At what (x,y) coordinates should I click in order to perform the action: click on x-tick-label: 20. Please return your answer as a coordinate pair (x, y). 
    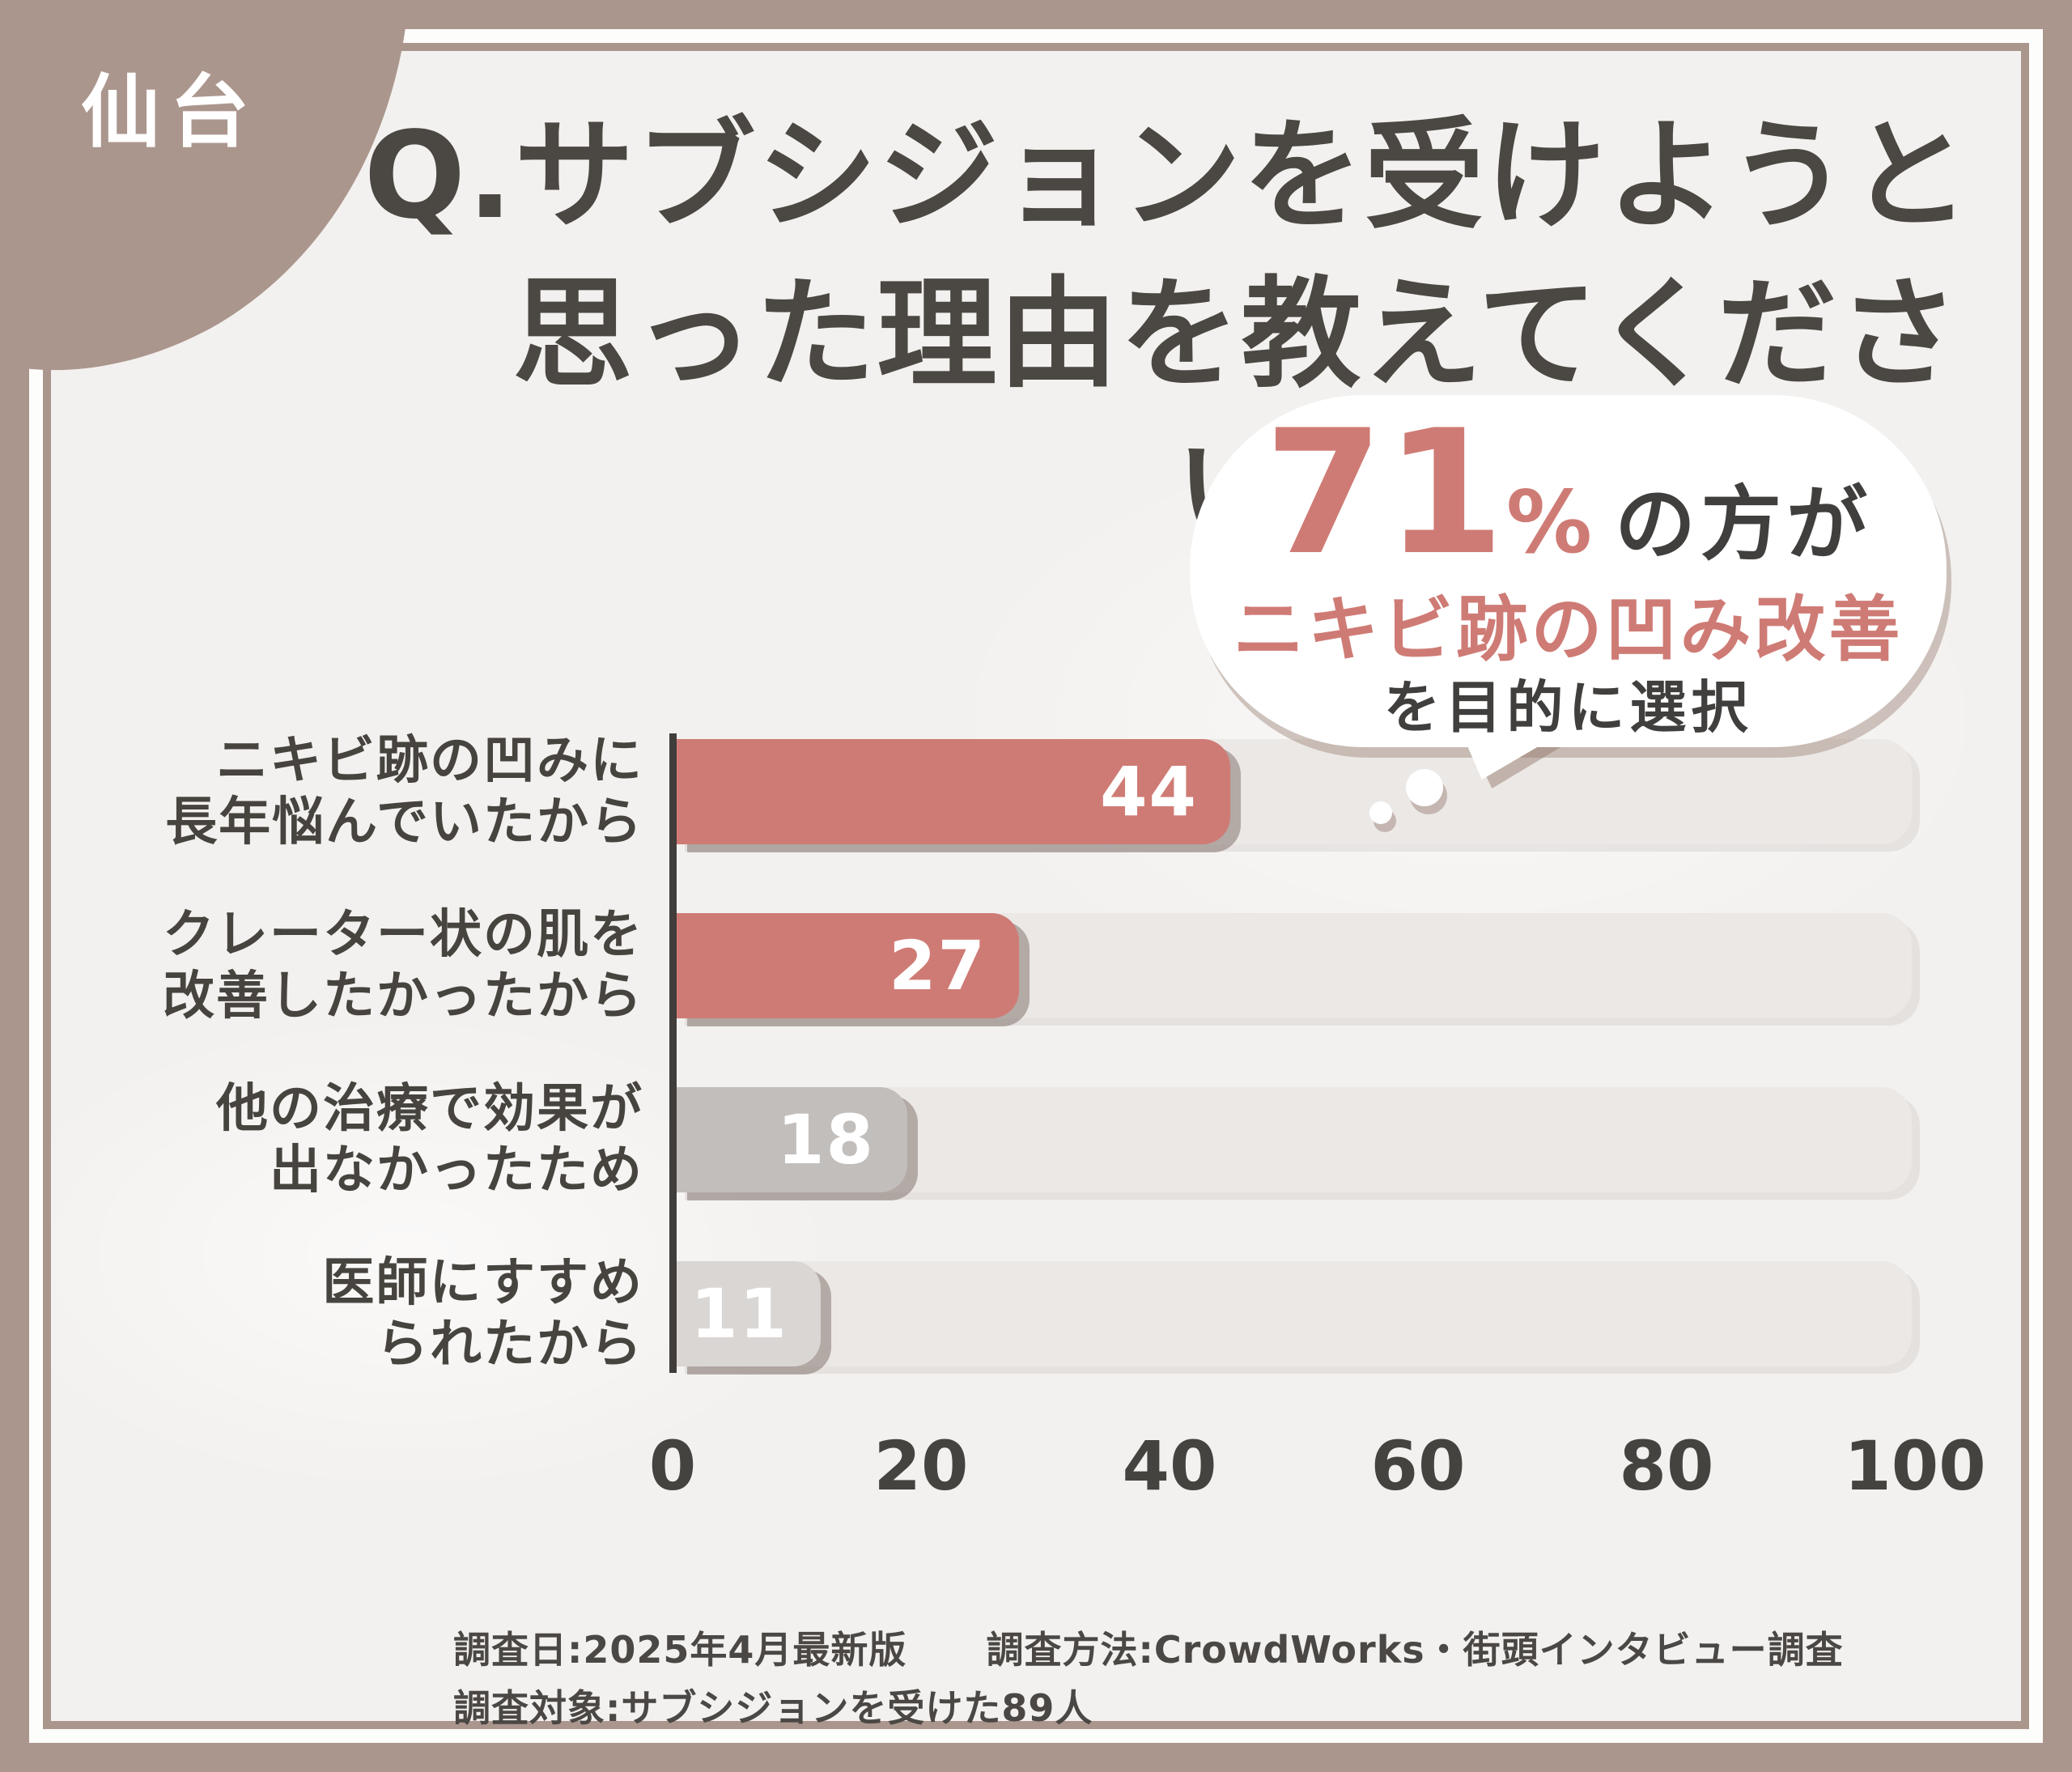
    Looking at the image, I should click on (921, 1466).